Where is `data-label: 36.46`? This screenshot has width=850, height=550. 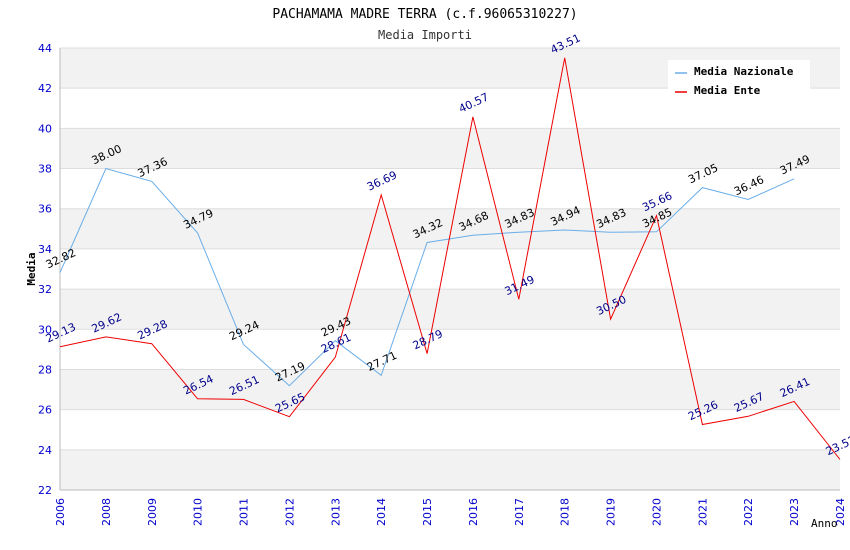 data-label: 36.46 is located at coordinates (749, 185).